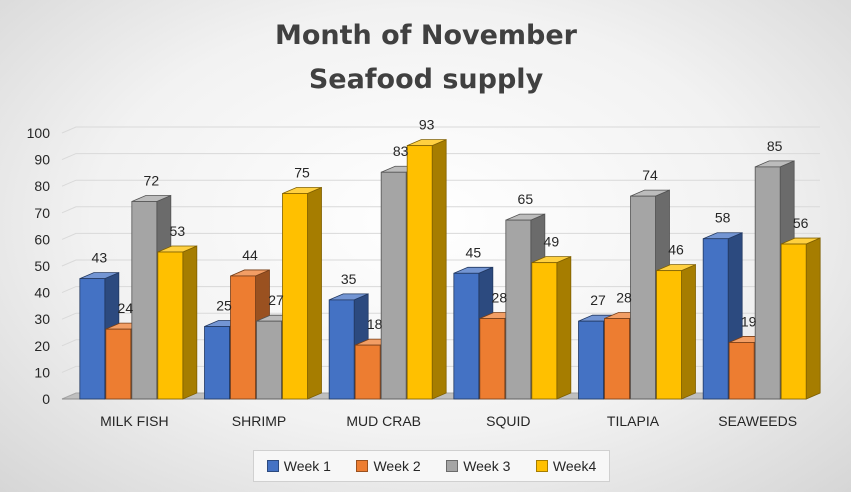 This screenshot has width=851, height=492. I want to click on legend: Week 1 Week 2 Week 3 Week4, so click(431, 466).